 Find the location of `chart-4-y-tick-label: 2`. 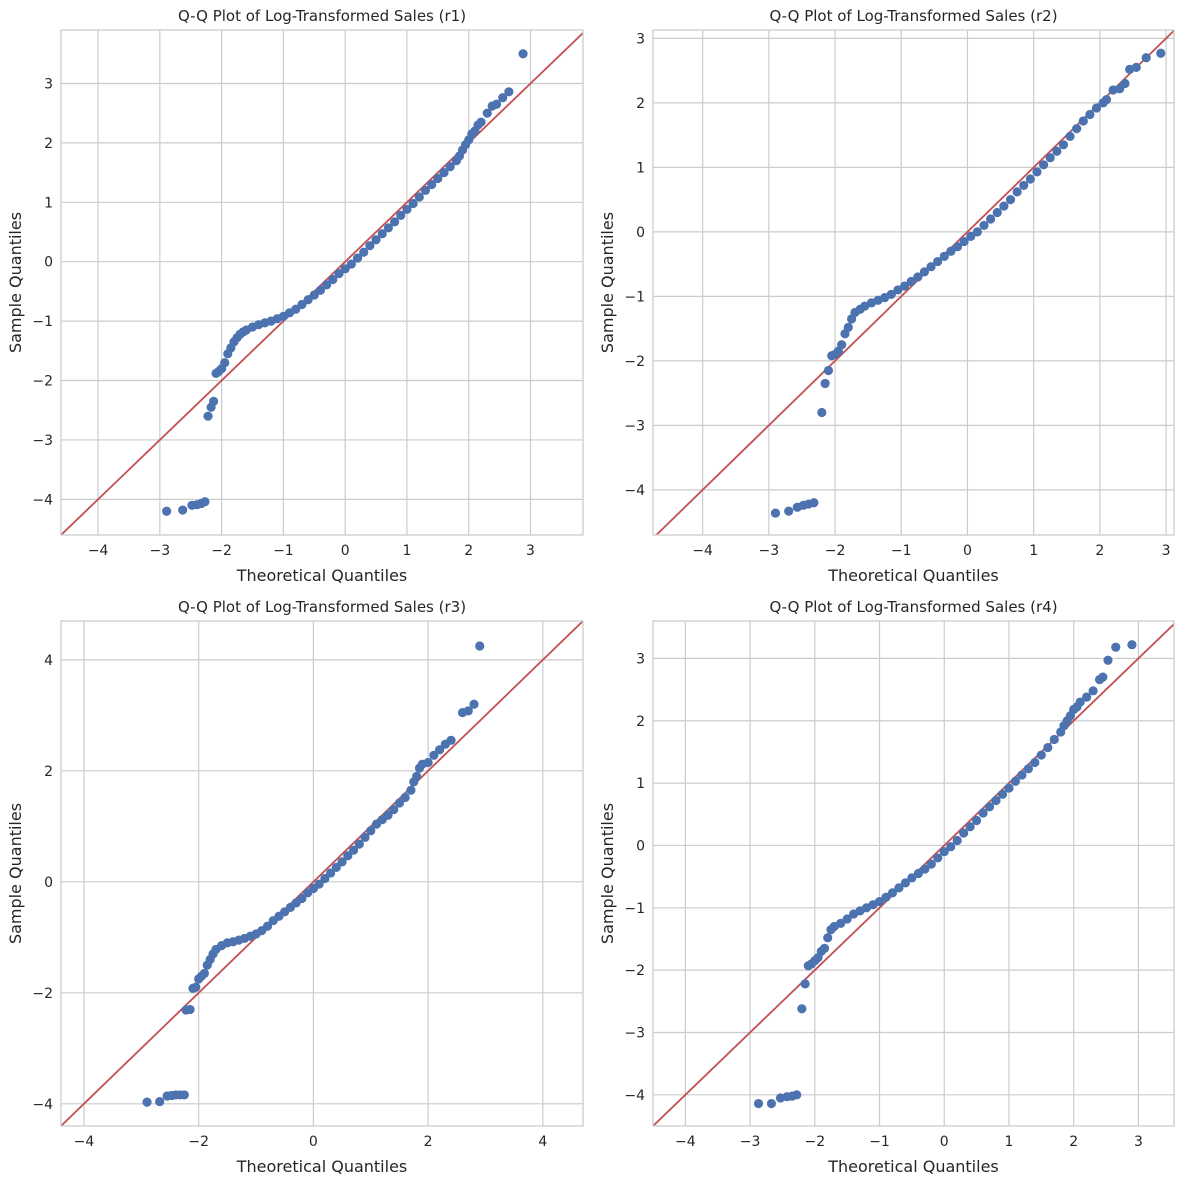

chart-4-y-tick-label: 2 is located at coordinates (640, 722).